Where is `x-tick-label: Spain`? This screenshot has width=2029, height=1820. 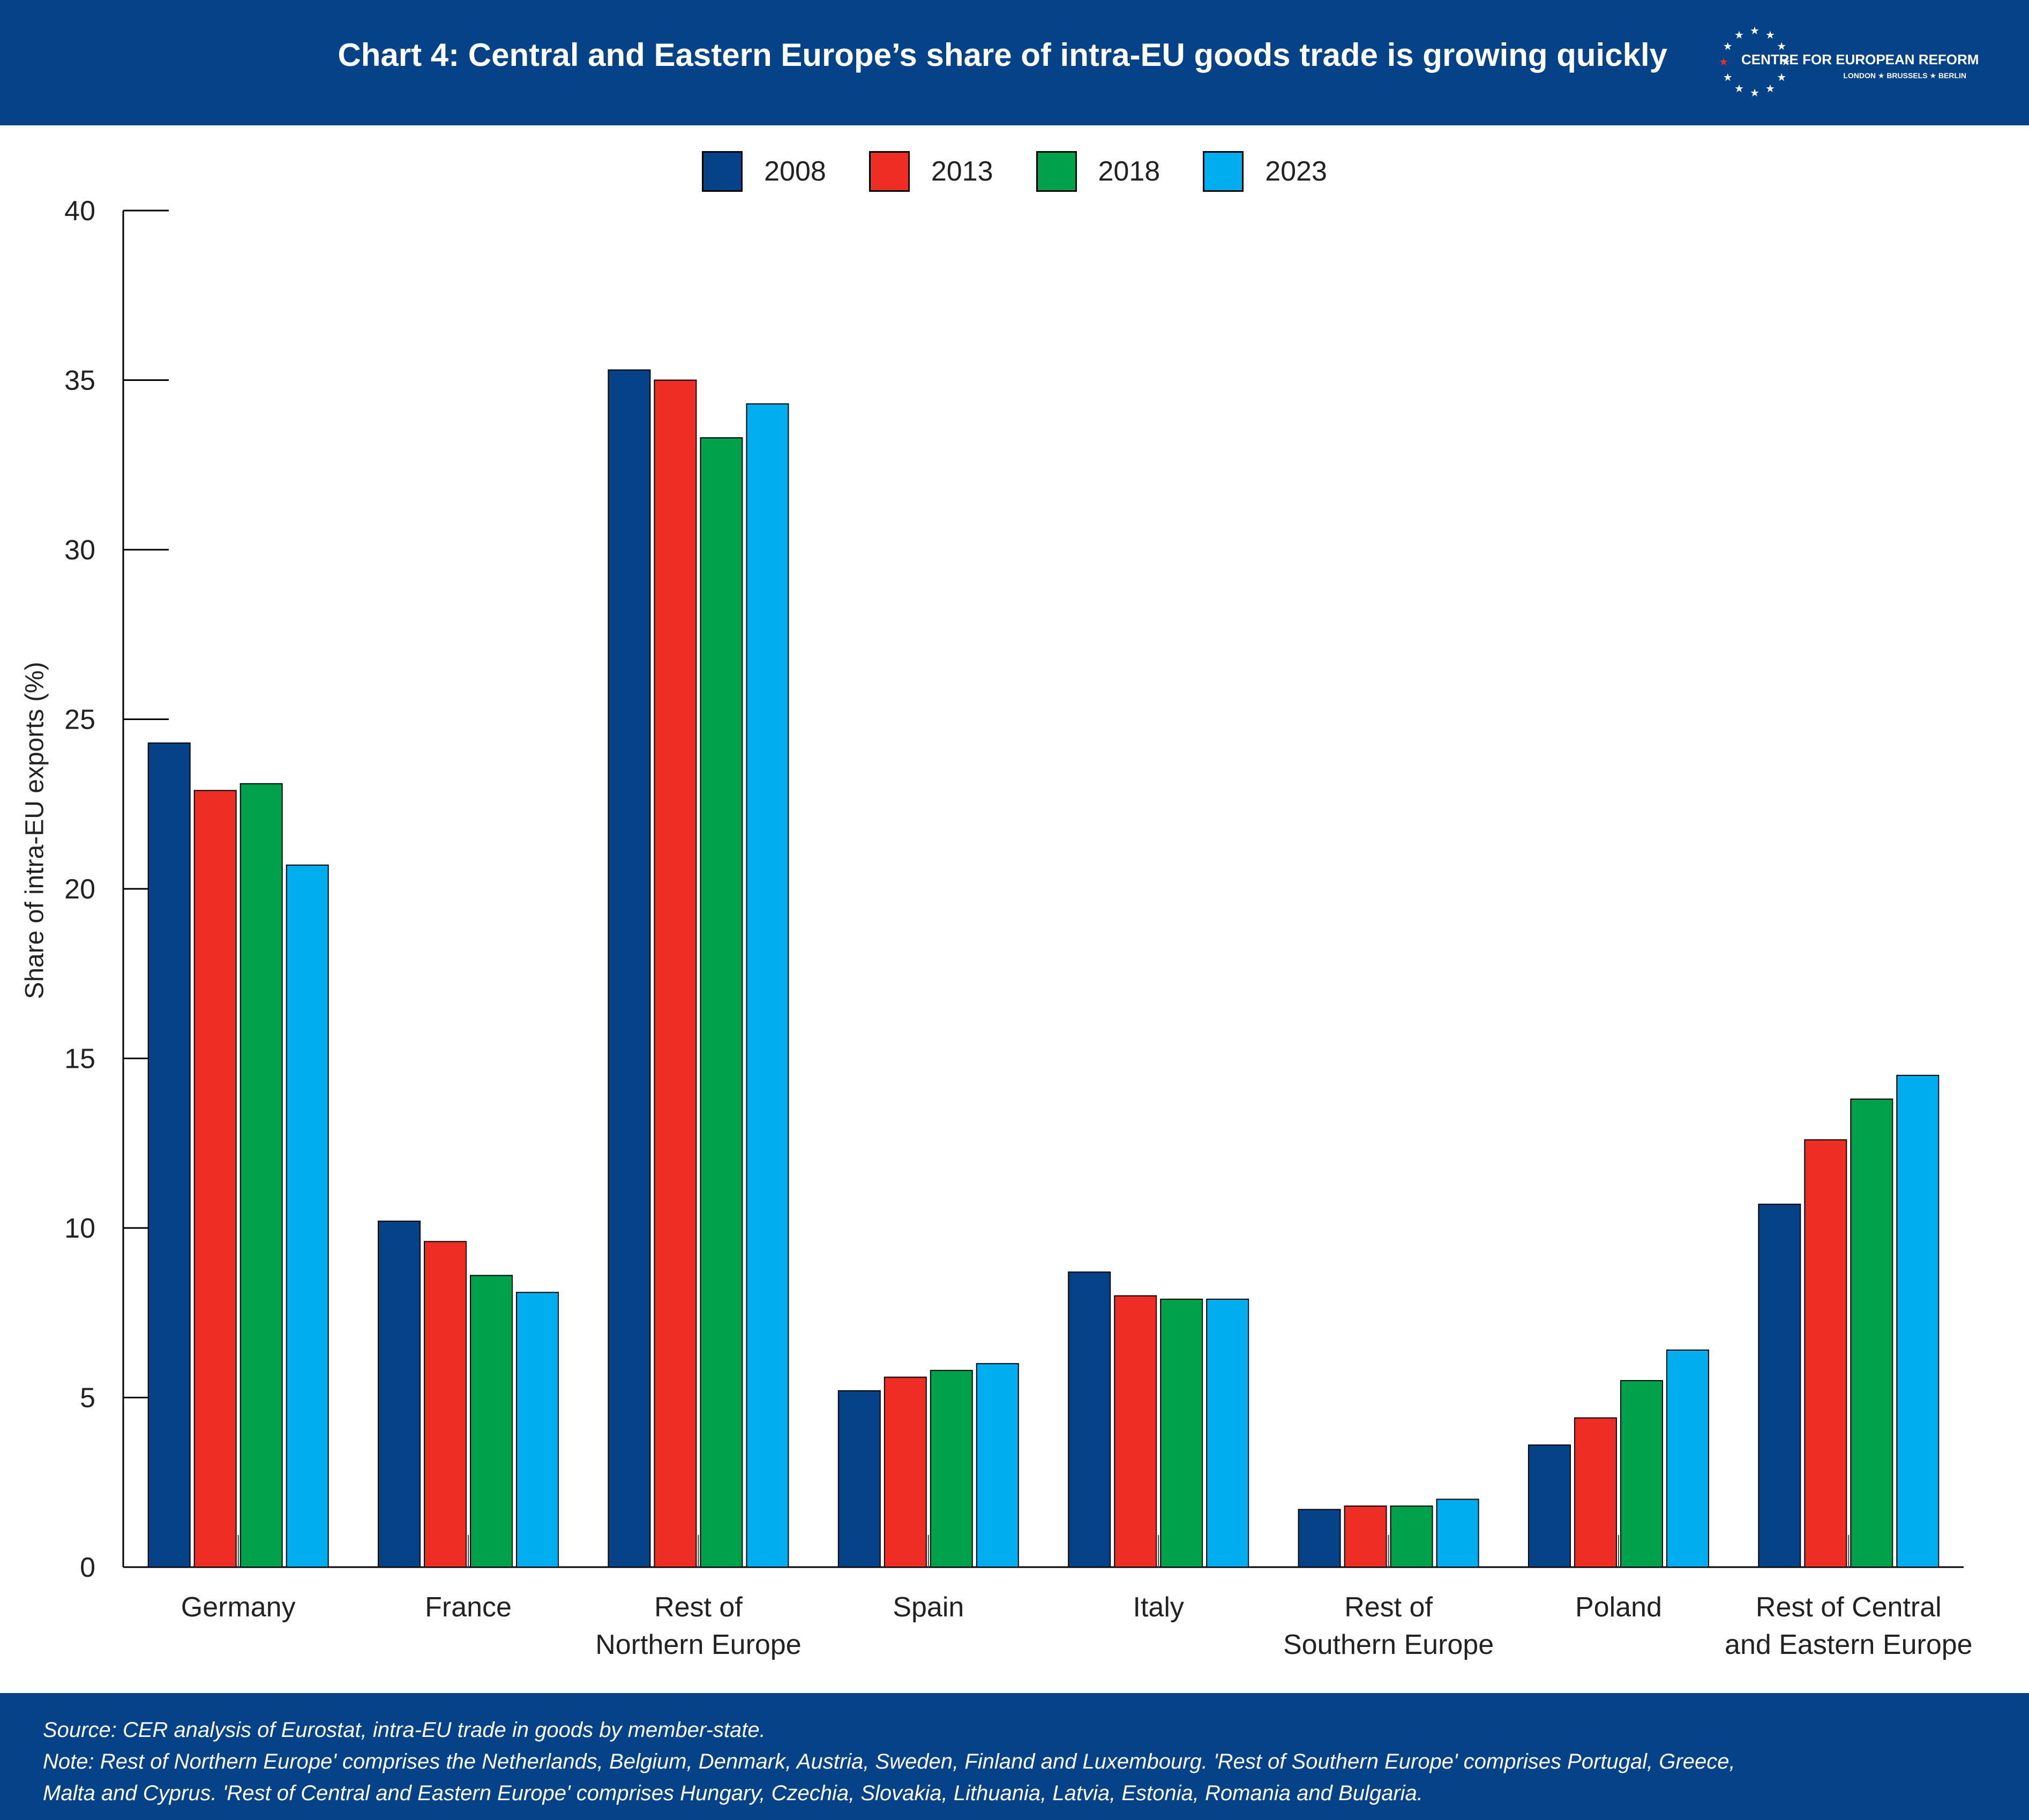 x-tick-label: Spain is located at coordinates (928, 1607).